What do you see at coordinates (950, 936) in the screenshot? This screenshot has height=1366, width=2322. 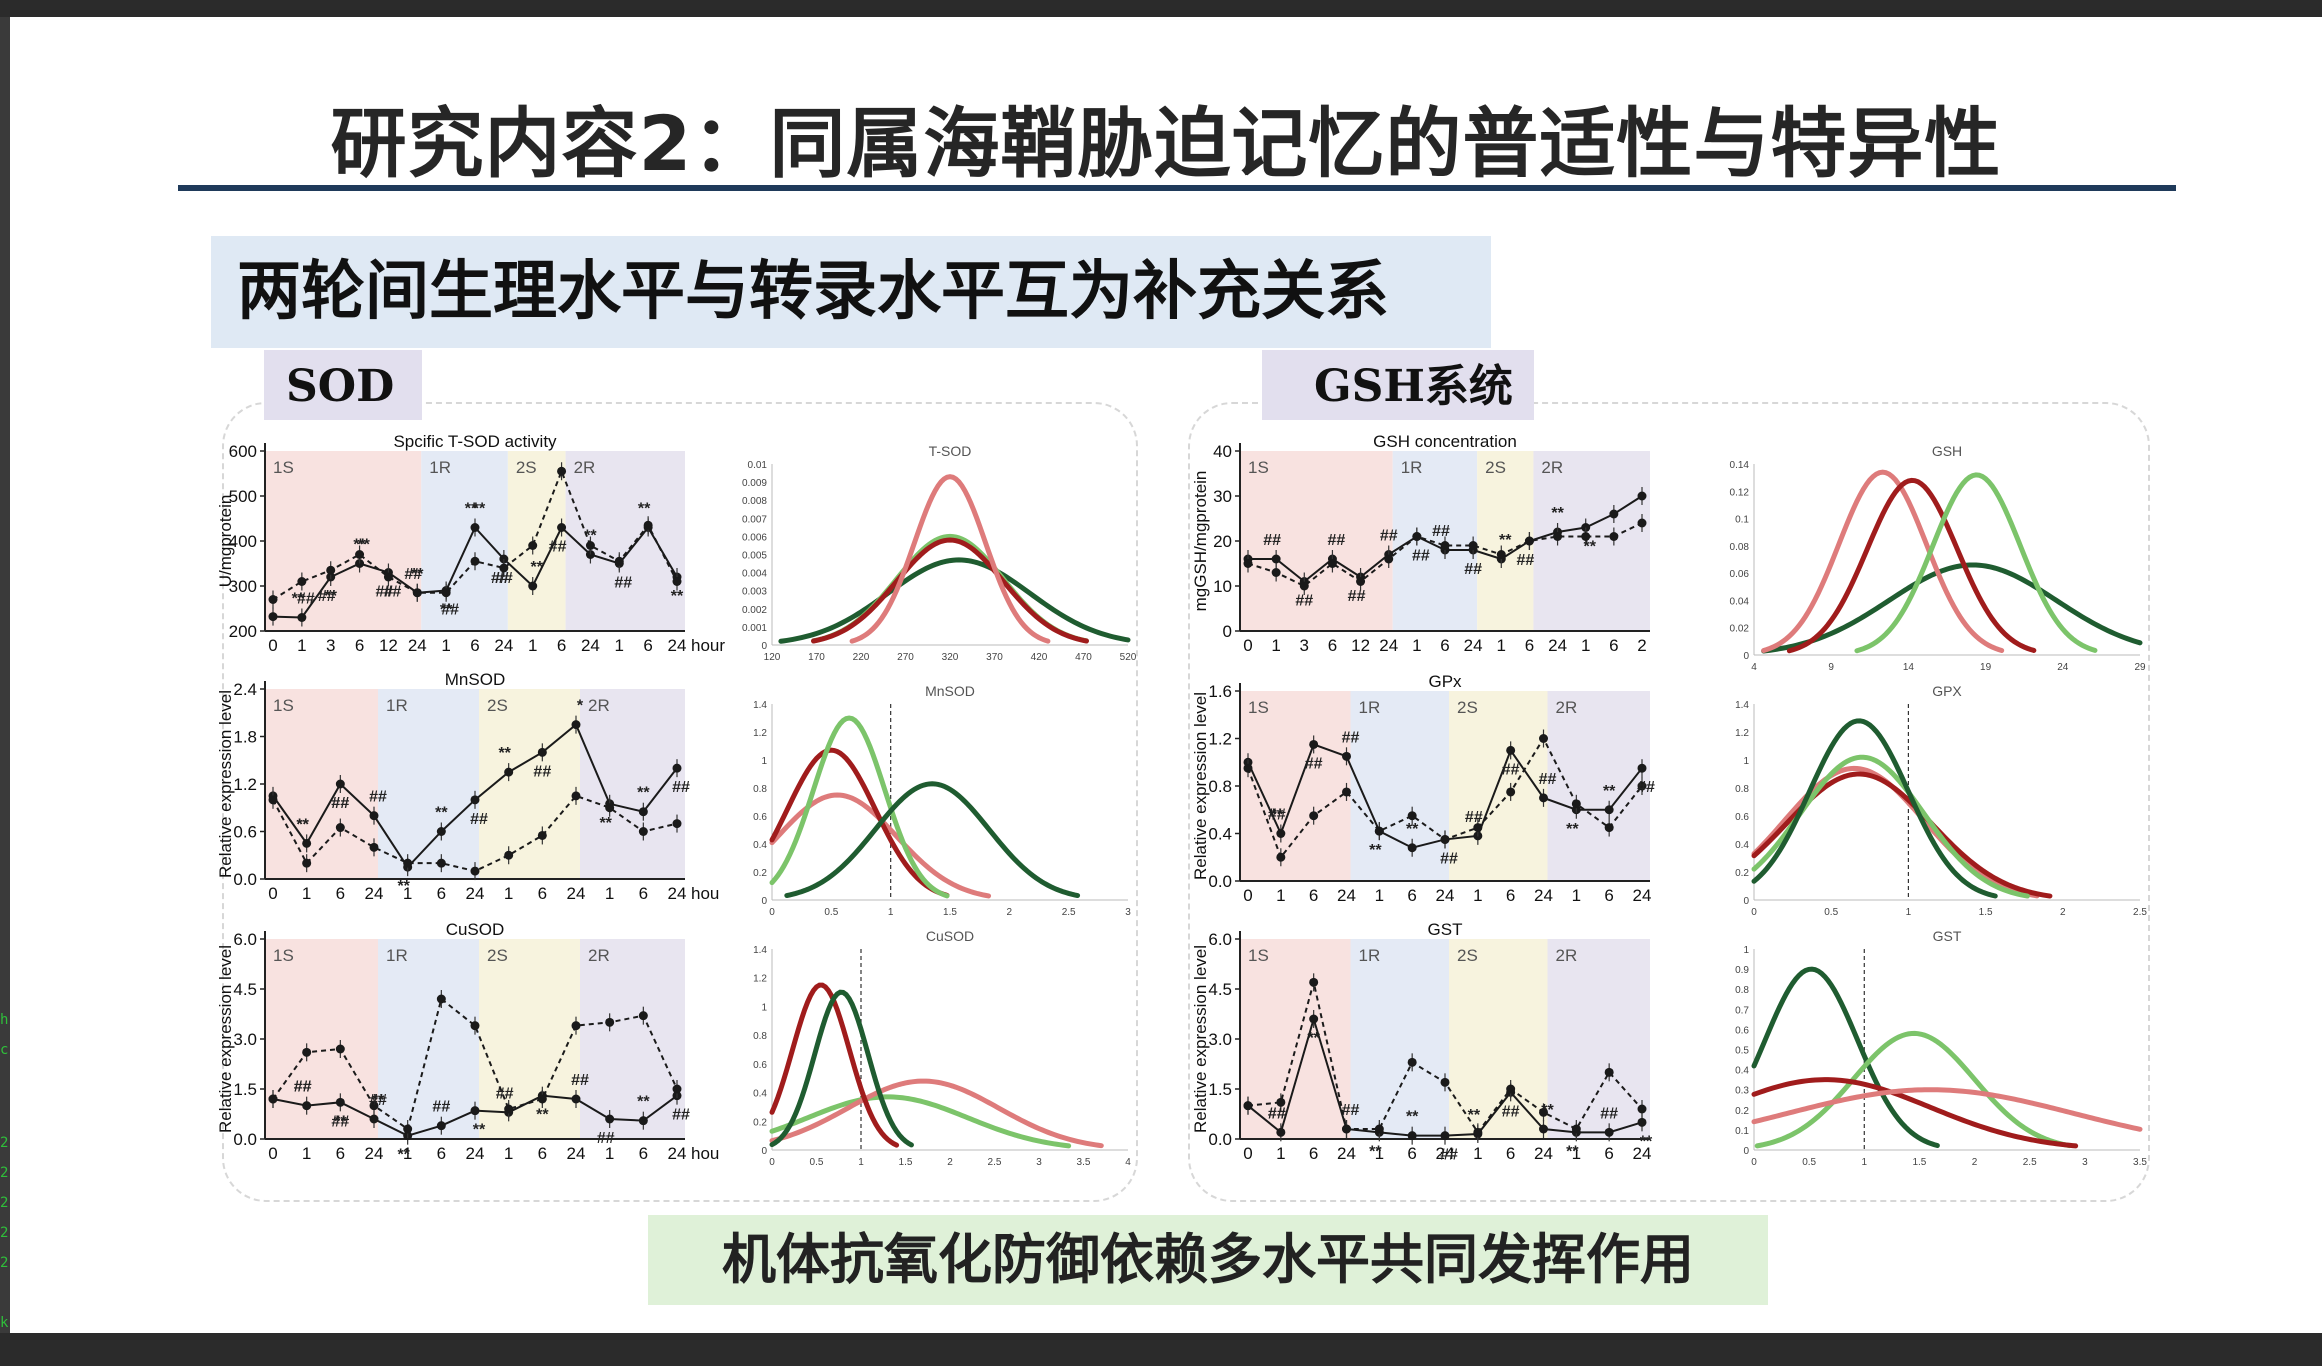 I see `chart-title: CuSOD` at bounding box center [950, 936].